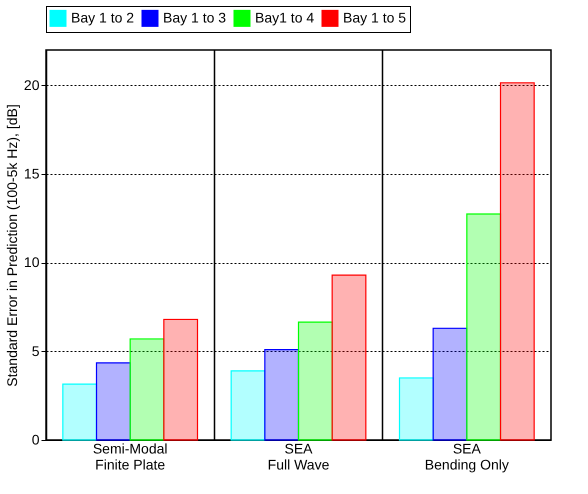 The image size is (588, 494). What do you see at coordinates (36, 350) in the screenshot?
I see `y-tick-label: 5` at bounding box center [36, 350].